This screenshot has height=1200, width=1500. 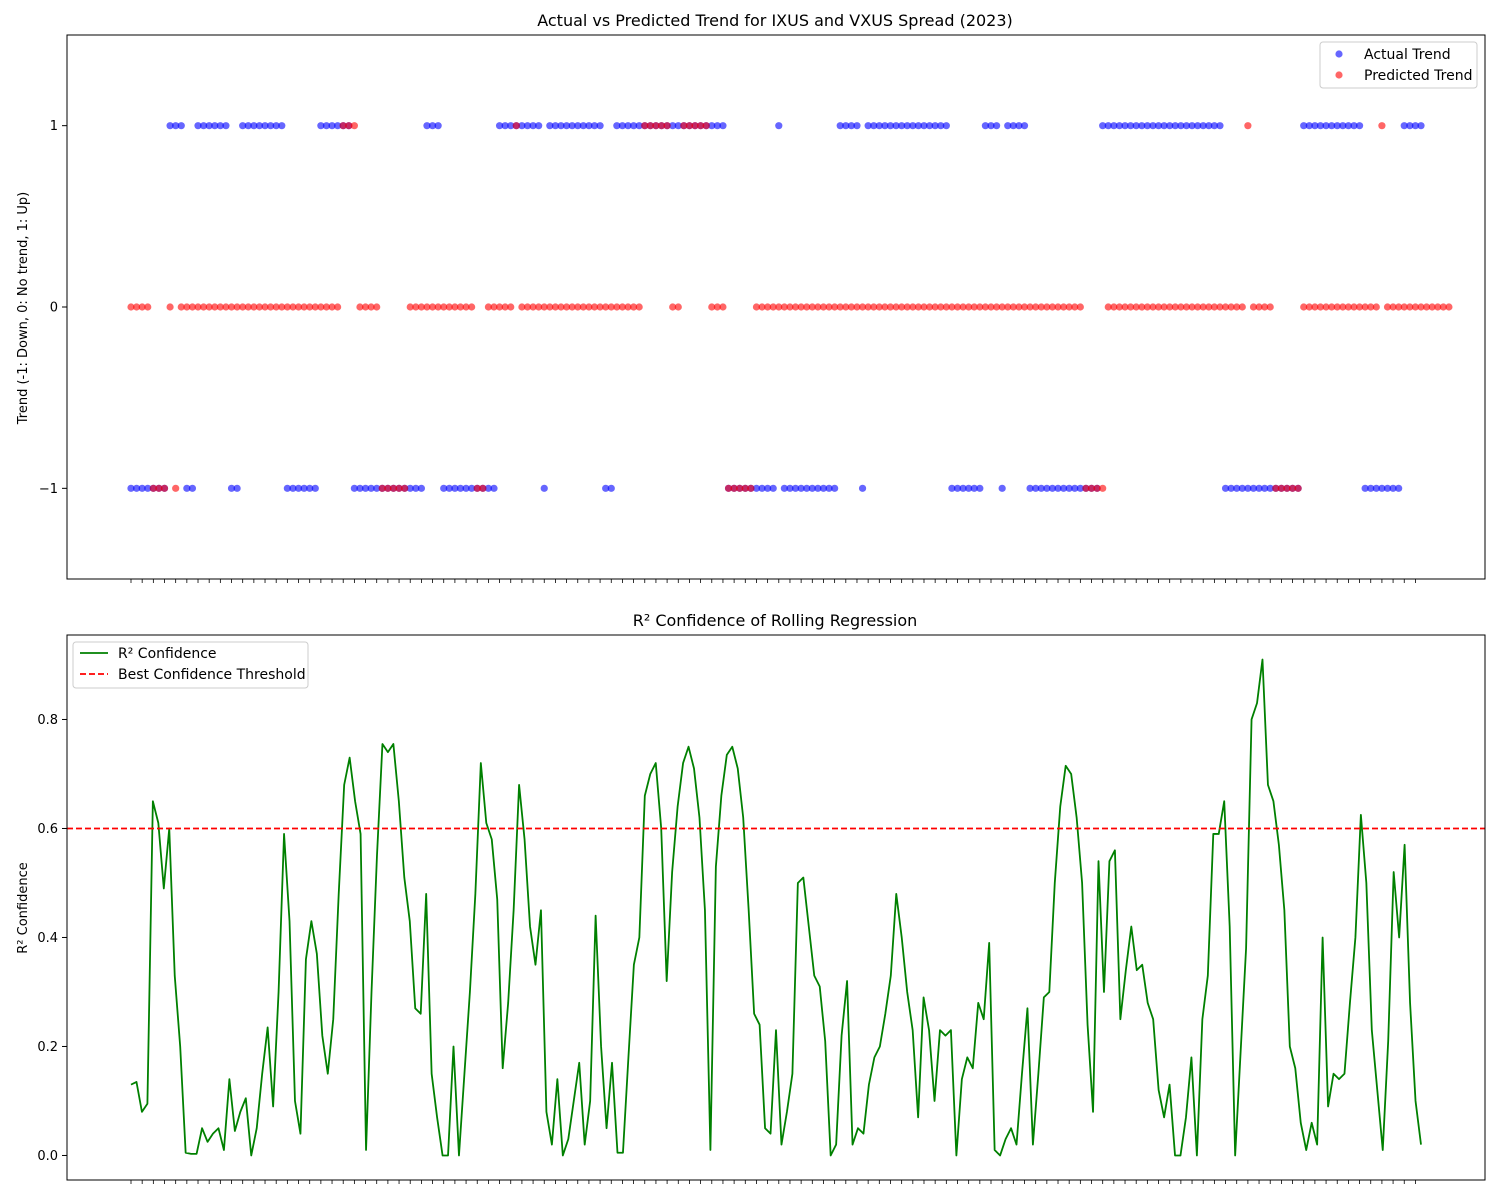 What do you see at coordinates (23, 907) in the screenshot?
I see `r2-chart-ylabel: R² Confidence` at bounding box center [23, 907].